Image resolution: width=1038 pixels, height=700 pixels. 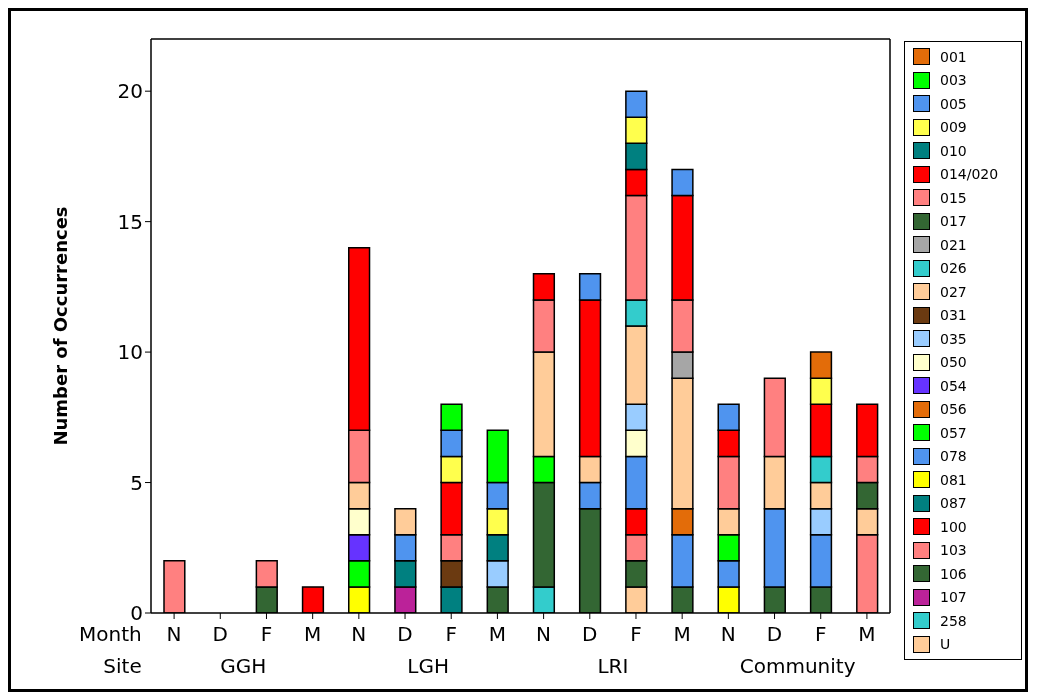 What do you see at coordinates (953, 385) in the screenshot?
I see `legend-label: 054` at bounding box center [953, 385].